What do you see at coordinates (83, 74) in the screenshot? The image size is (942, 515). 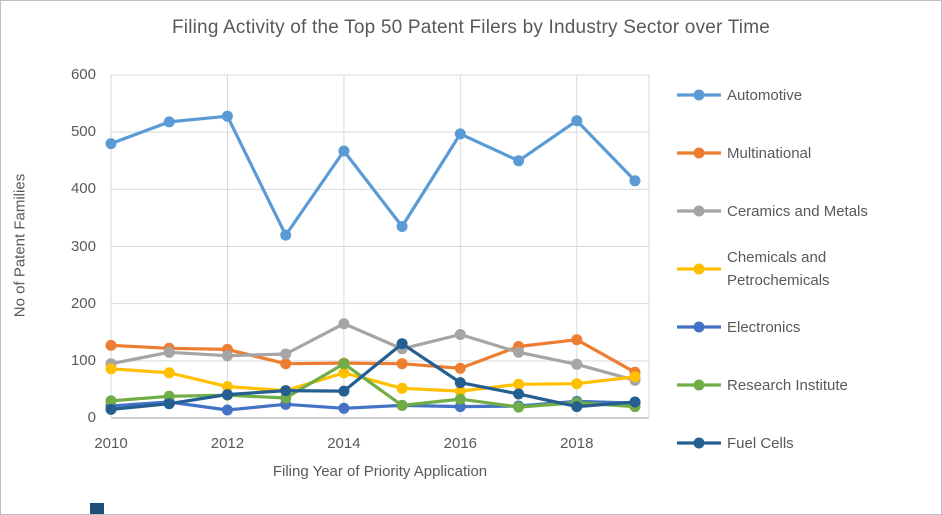 I see `y-tick-label: 600` at bounding box center [83, 74].